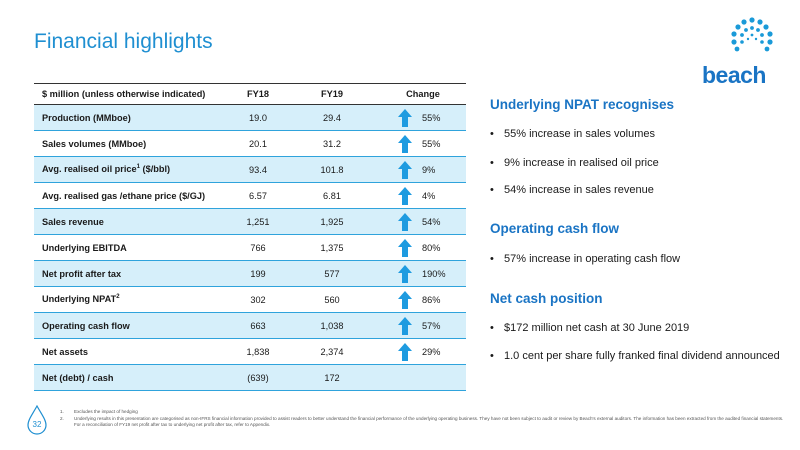 The width and height of the screenshot is (800, 450). Describe the element at coordinates (258, 377) in the screenshot. I see `fy18-value: (639)` at that location.